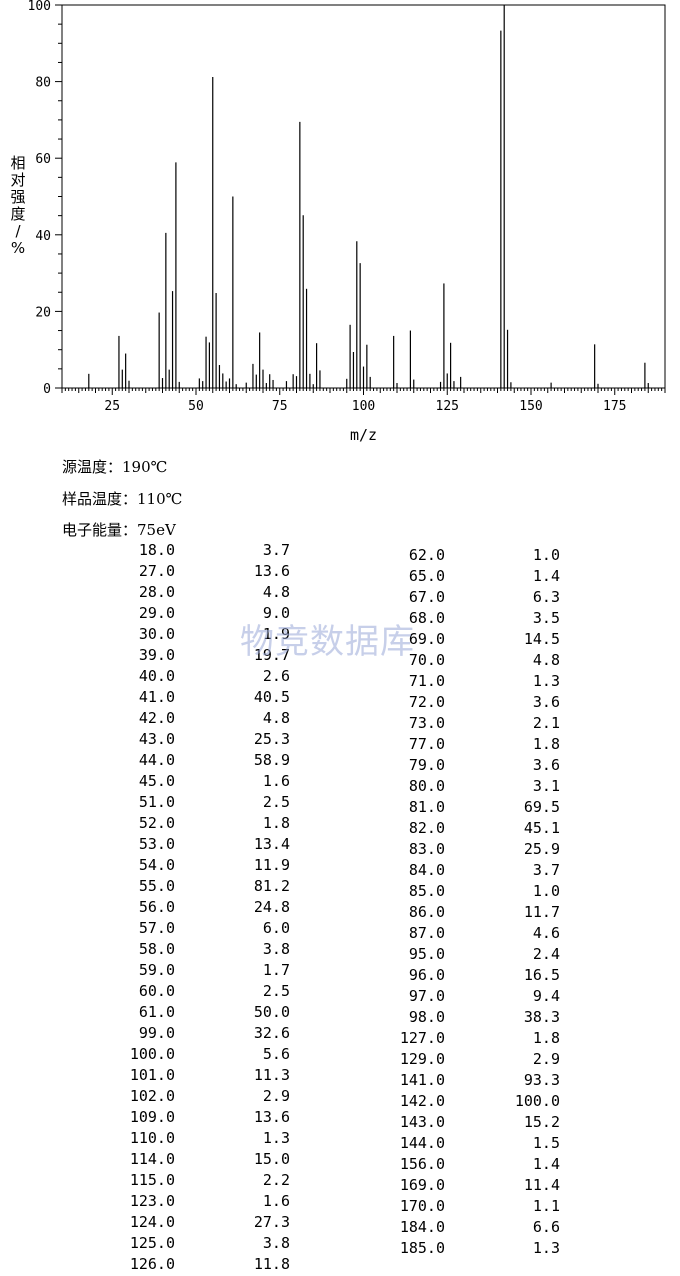 The image size is (680, 1276). Describe the element at coordinates (92, 467) in the screenshot. I see `source-temperature-label: 源温度：` at that location.